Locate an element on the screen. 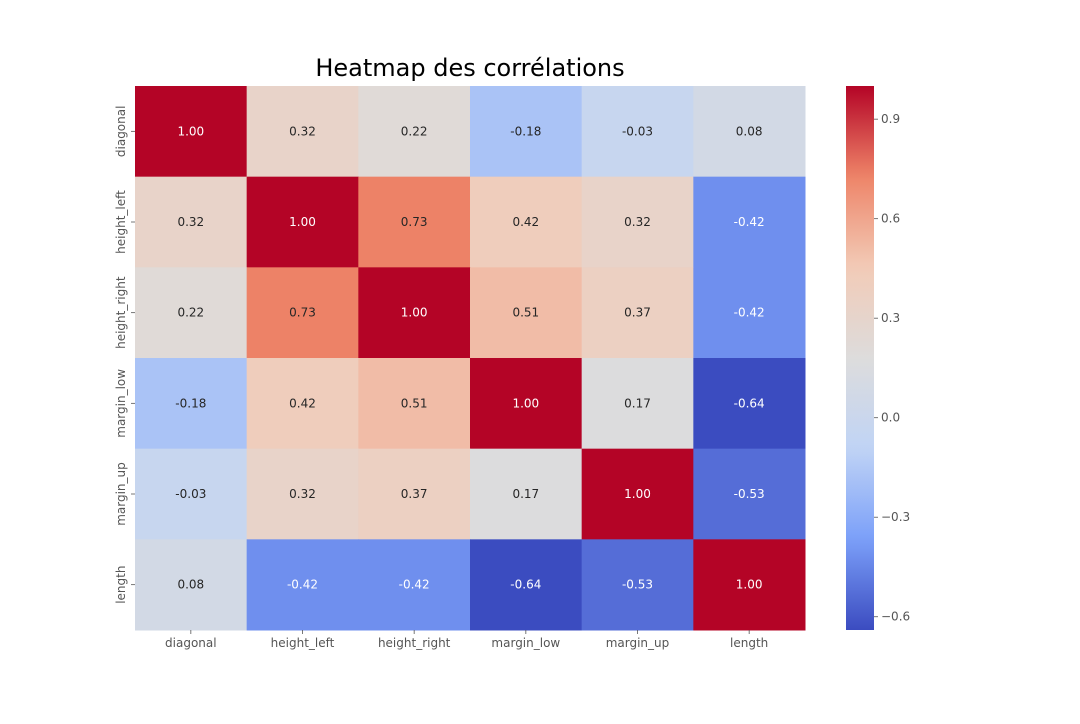  x-tick-label: length is located at coordinates (749, 643).